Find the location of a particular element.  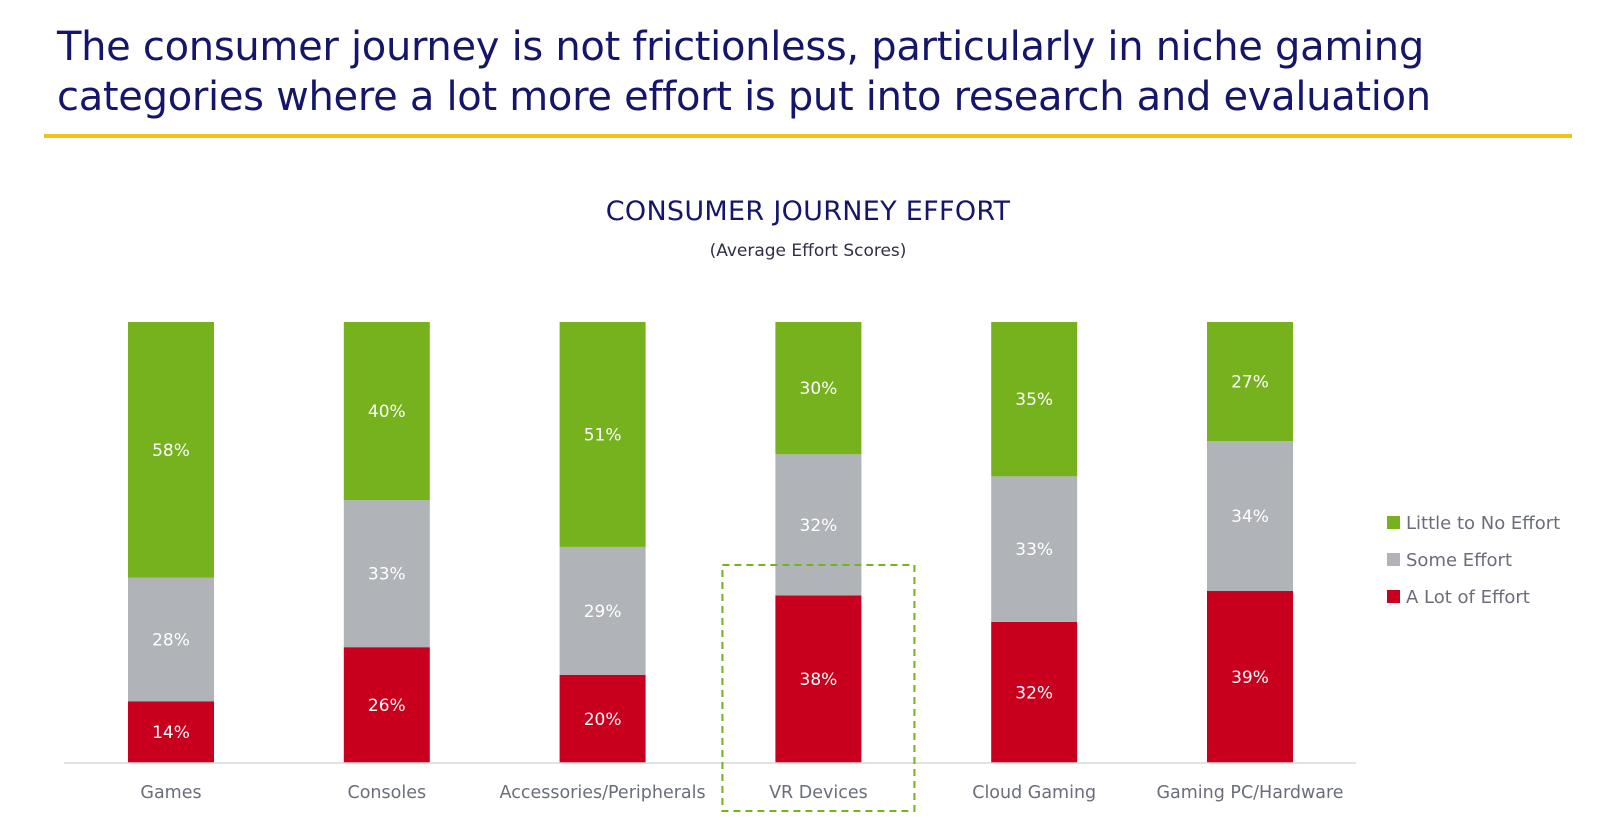

data-label-a-lot-of-effort-vr-devices: 38% is located at coordinates (819, 680).